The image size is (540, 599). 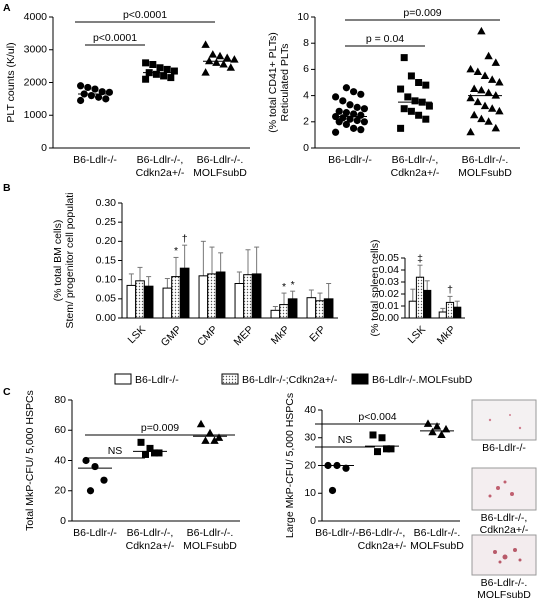 I want to click on image-caption: B6-Ldlr-/-., so click(x=504, y=583).